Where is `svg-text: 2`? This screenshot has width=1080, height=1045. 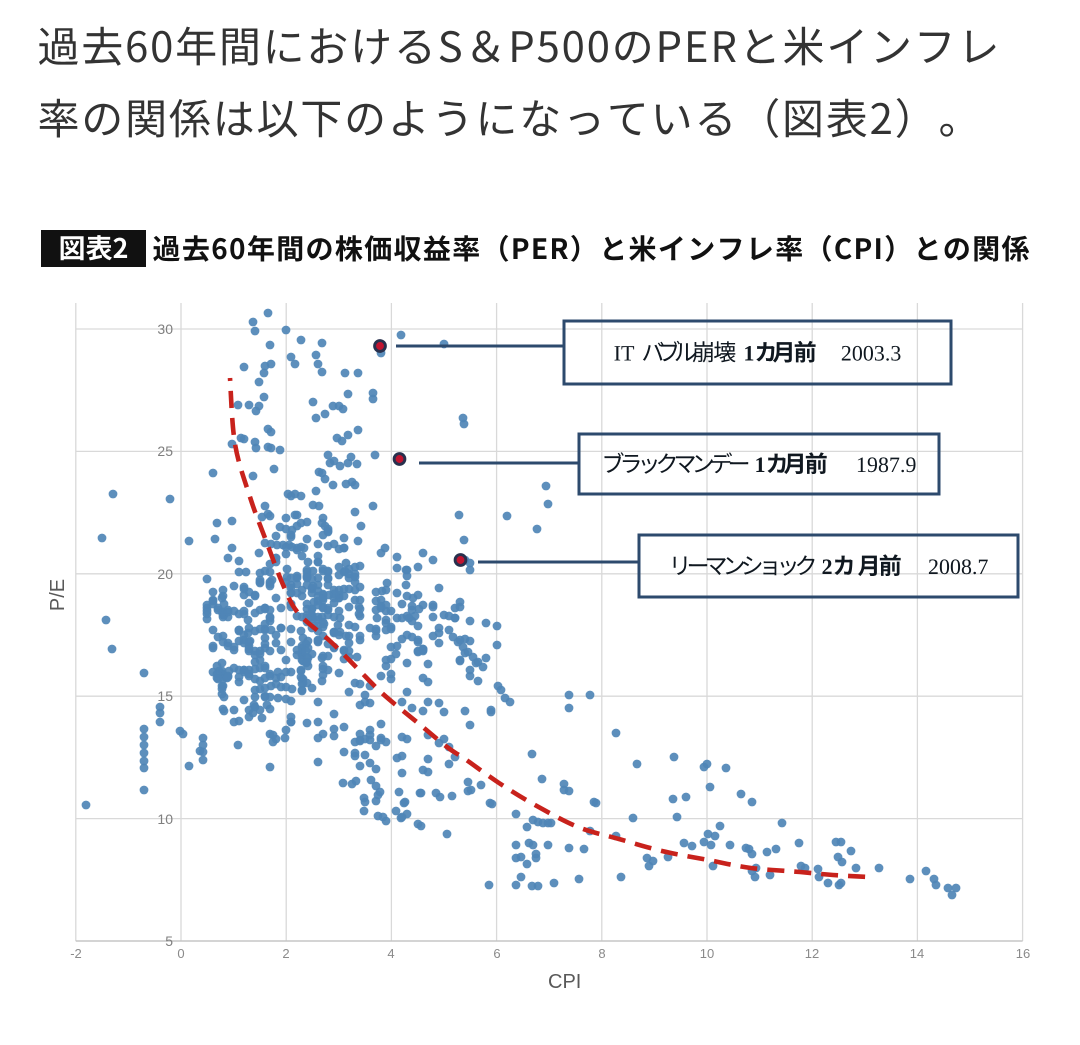 svg-text: 2 is located at coordinates (285, 953).